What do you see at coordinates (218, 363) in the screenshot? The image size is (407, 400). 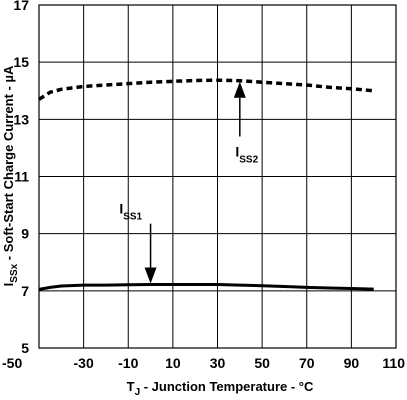 I see `x-tick-label: 30` at bounding box center [218, 363].